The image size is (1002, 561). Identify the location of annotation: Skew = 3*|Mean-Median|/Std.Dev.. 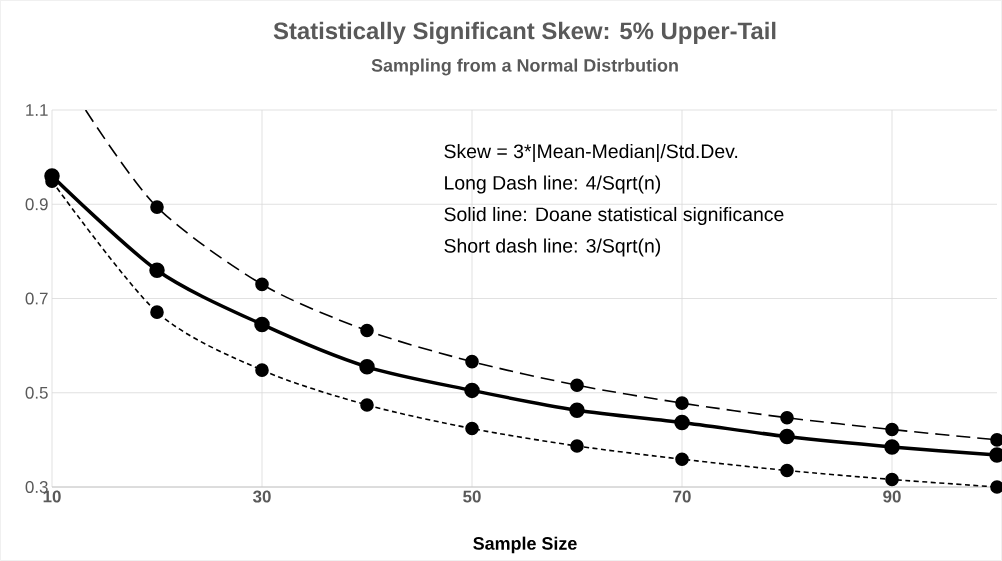
(591, 153).